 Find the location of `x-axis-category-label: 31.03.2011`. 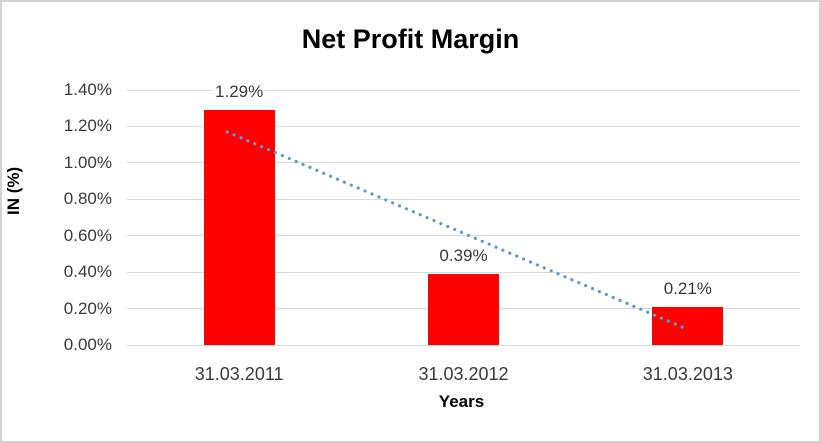

x-axis-category-label: 31.03.2011 is located at coordinates (239, 374).